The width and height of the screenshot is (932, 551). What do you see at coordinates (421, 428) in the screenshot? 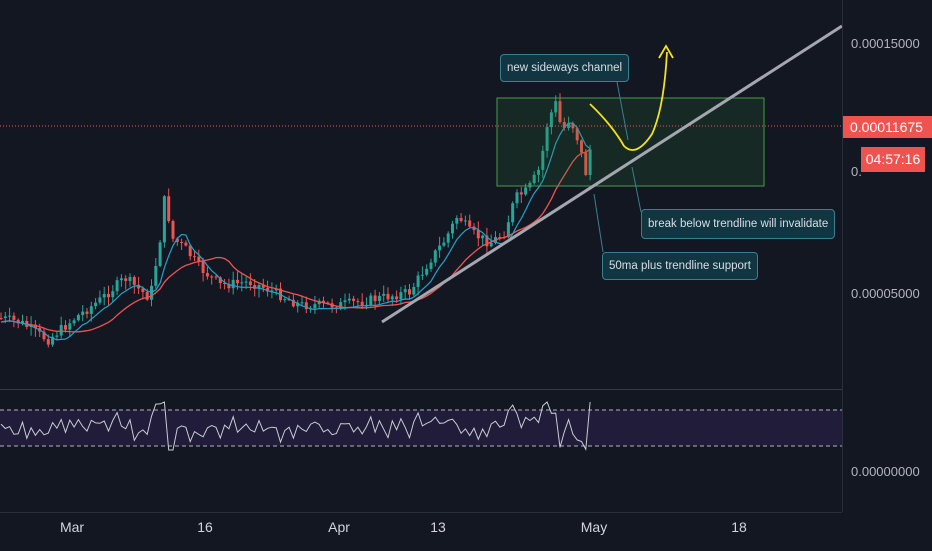
I see `rsi-overbought-band` at bounding box center [421, 428].